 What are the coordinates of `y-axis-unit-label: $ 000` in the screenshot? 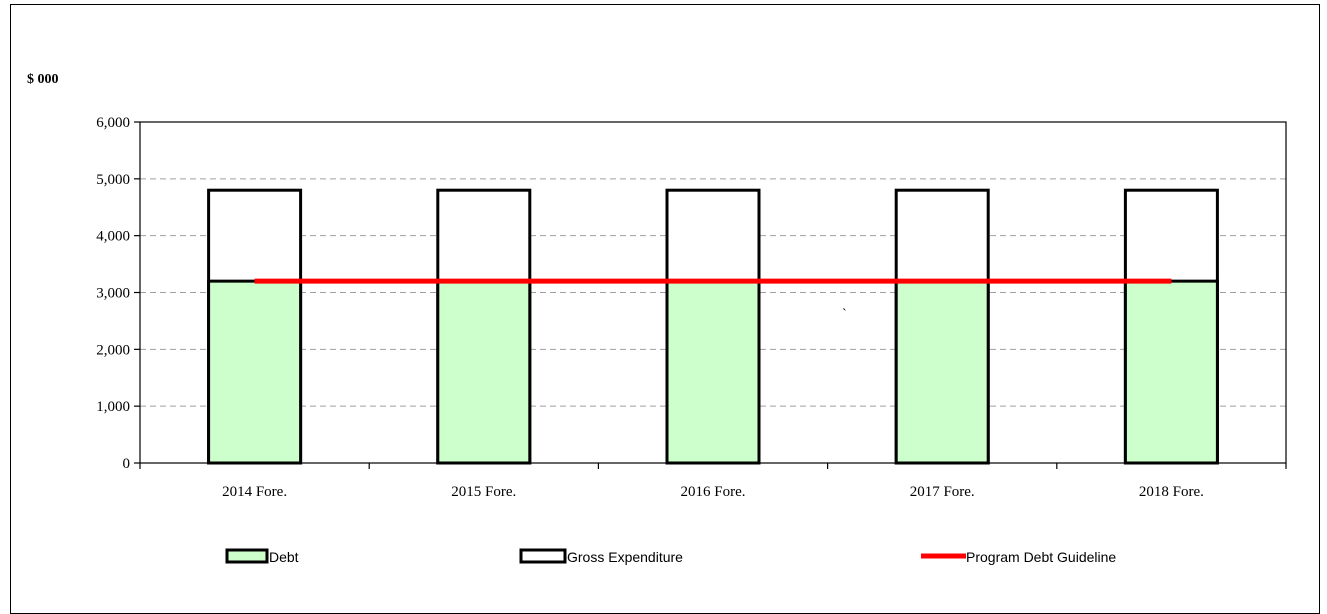 It's located at (43, 79).